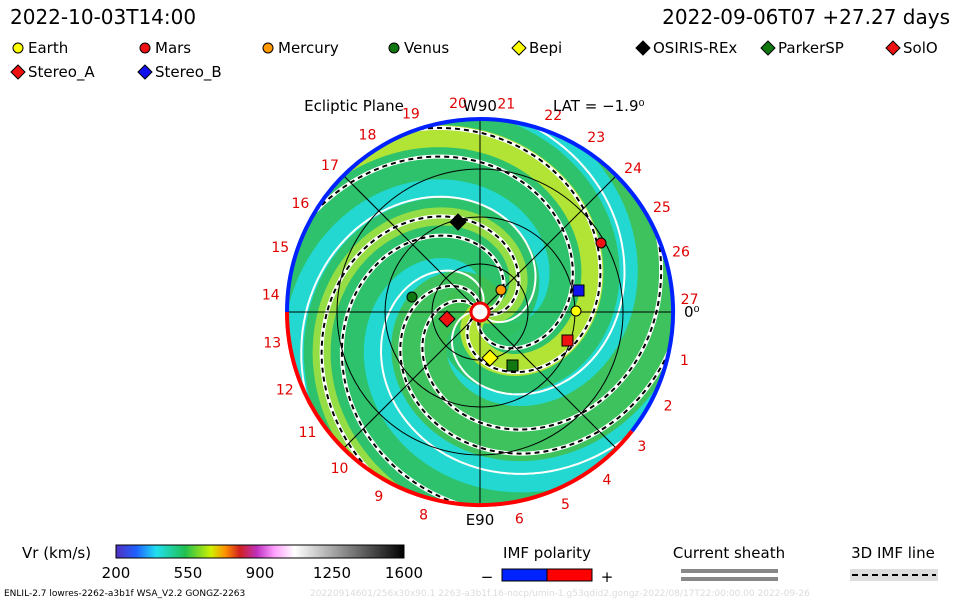  I want to click on polarity-minus: −, so click(487, 577).